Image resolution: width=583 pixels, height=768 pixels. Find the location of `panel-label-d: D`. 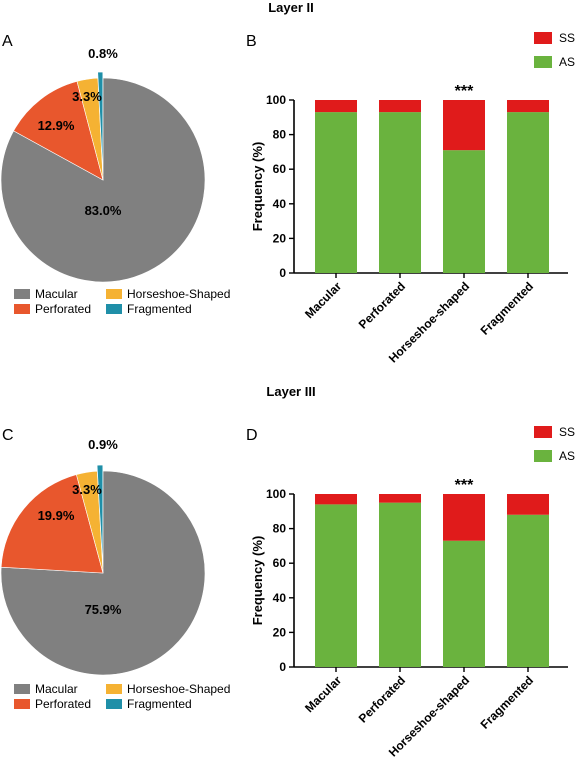

panel-label-d: D is located at coordinates (252, 435).